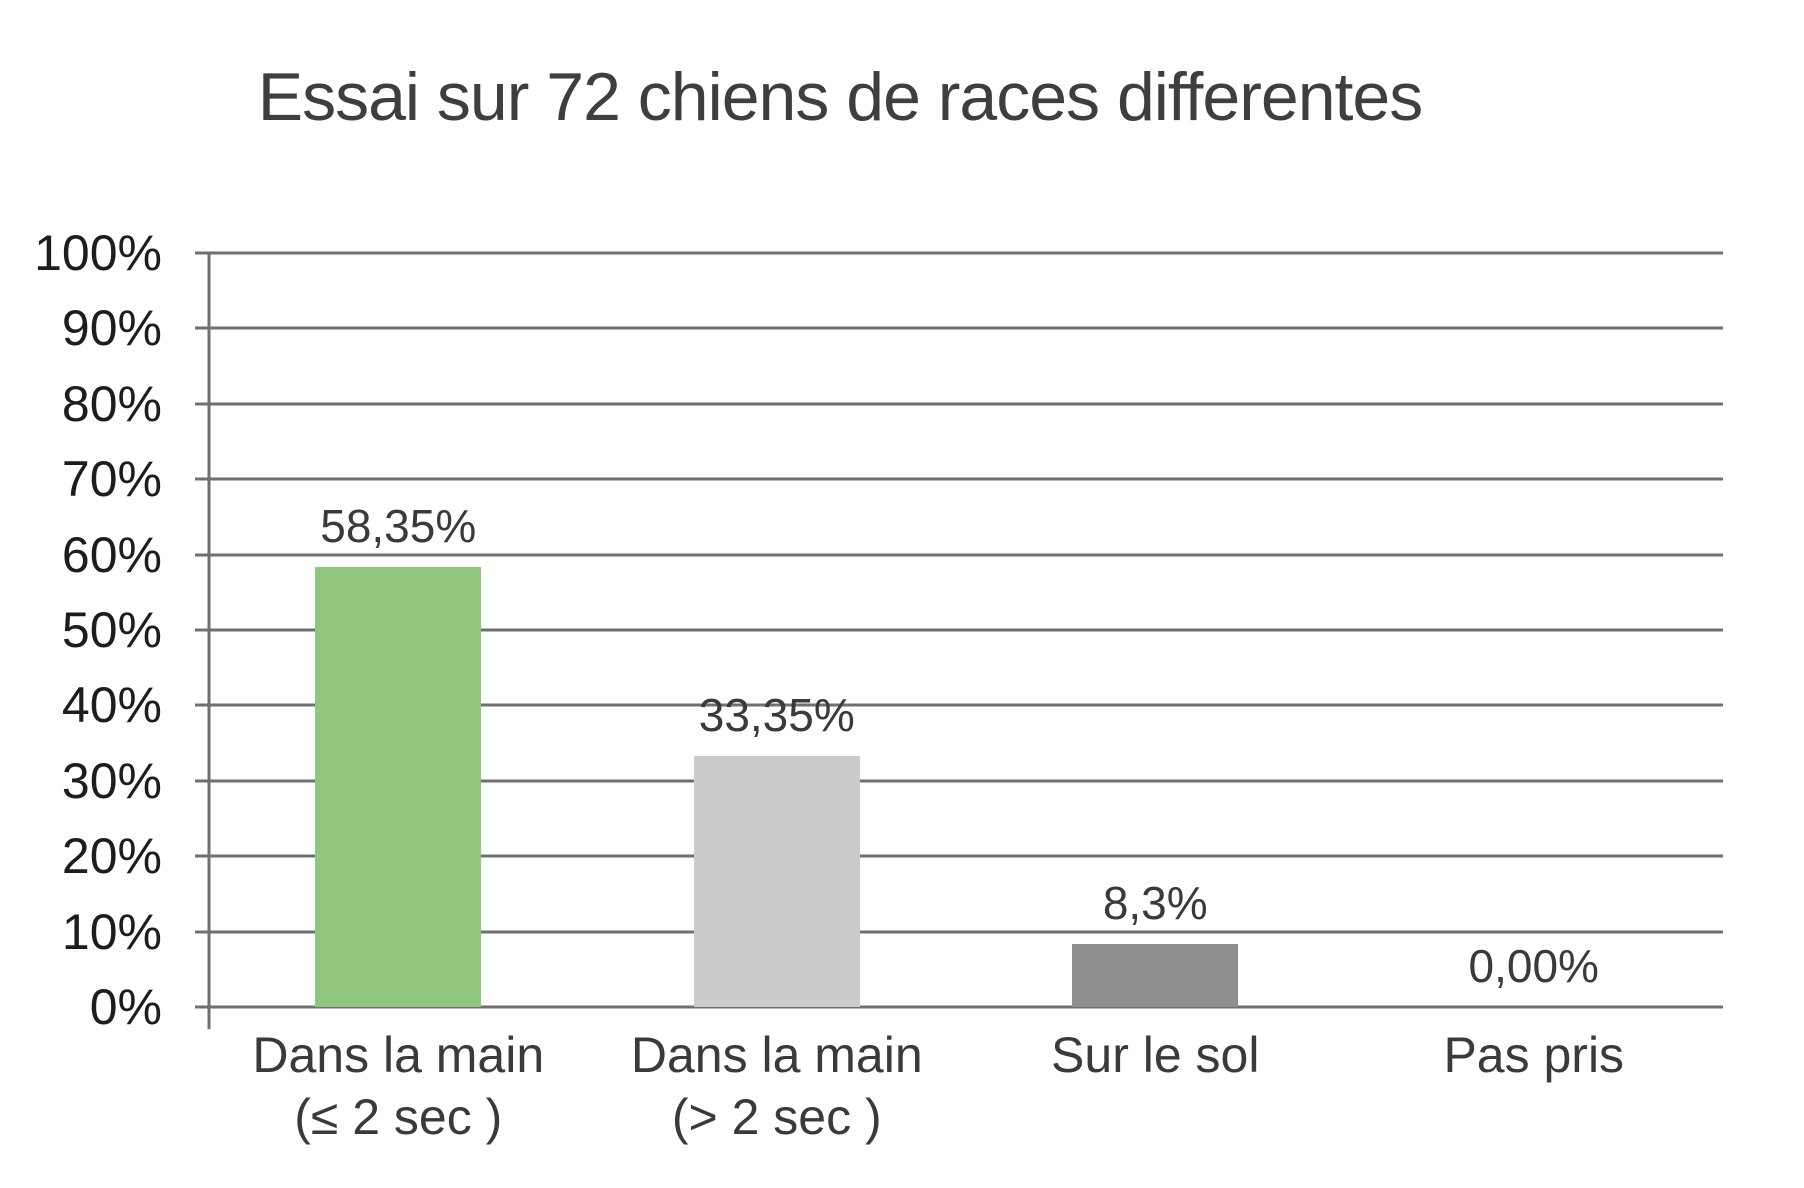  I want to click on bar-dans-la-main-2sec-plus, so click(776, 881).